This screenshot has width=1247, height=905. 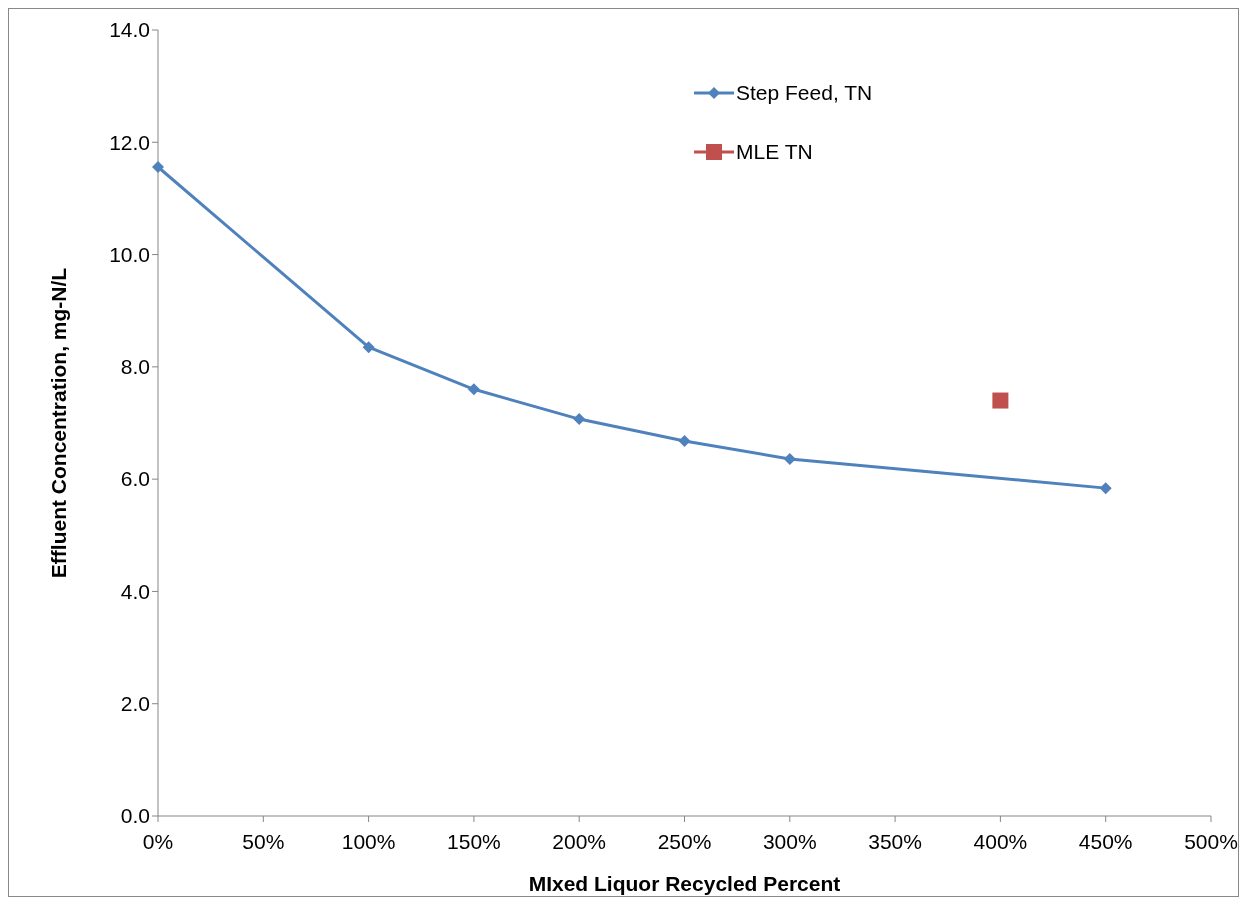 I want to click on x-tick-label: 400%, so click(x=1000, y=841).